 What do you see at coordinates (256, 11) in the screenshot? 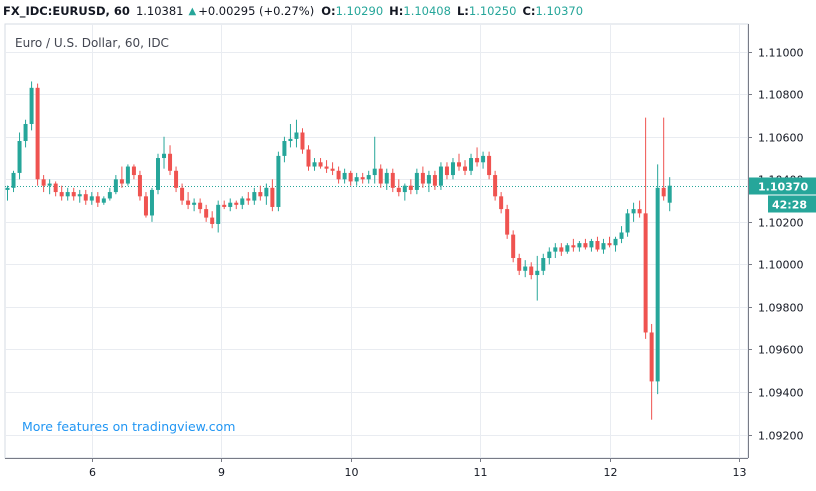
I see `price-change: +0.00295 (+0.27%)` at bounding box center [256, 11].